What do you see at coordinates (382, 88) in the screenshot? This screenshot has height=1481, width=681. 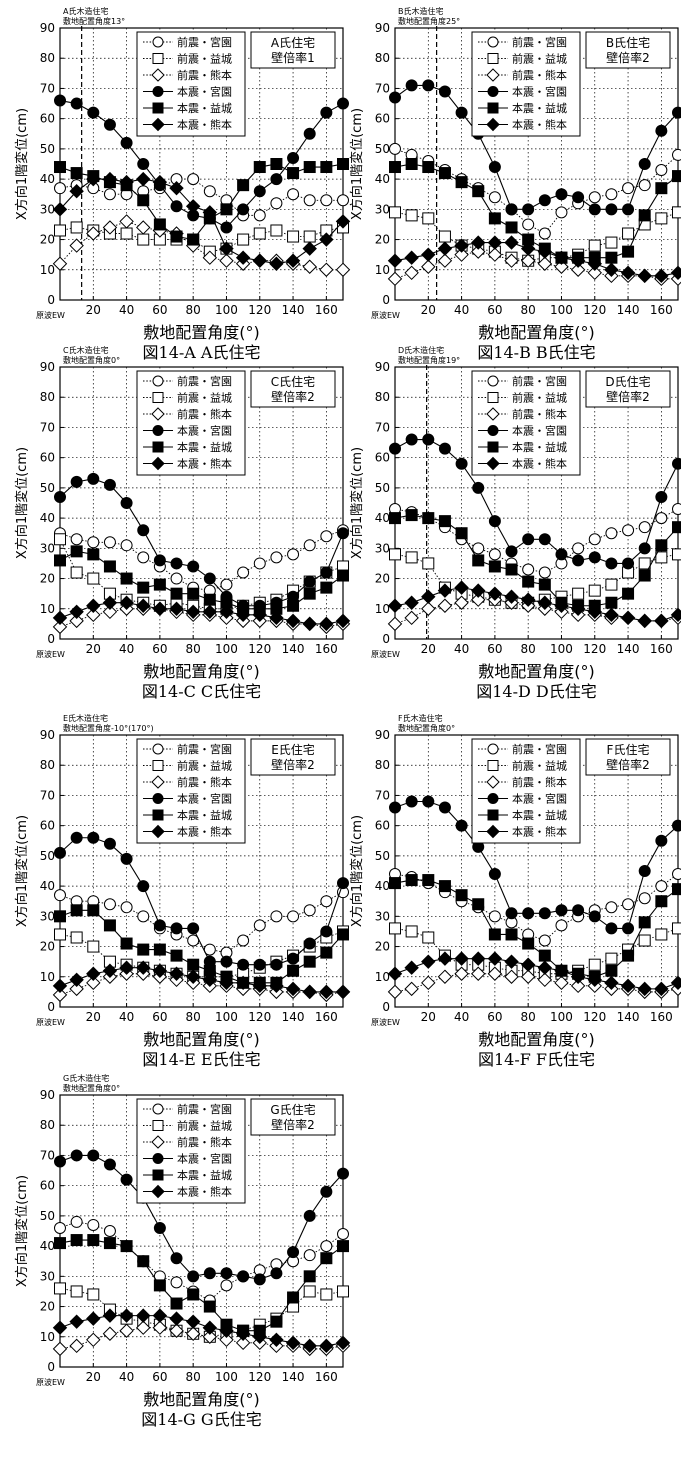 I see `y-tick-label: 70` at bounding box center [382, 88].